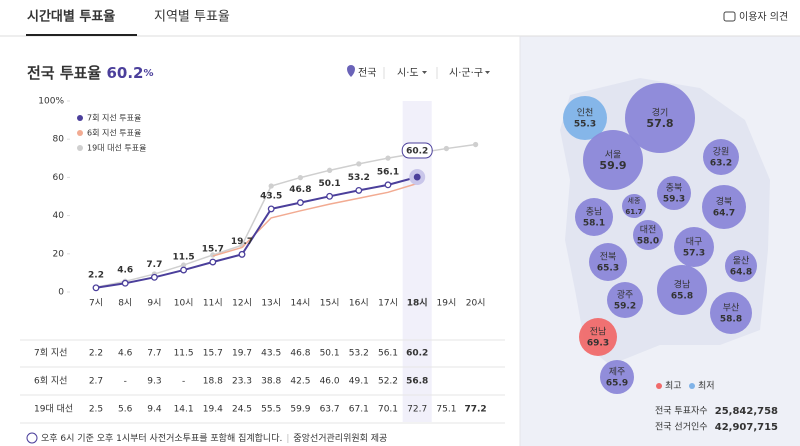  Describe the element at coordinates (660, 113) in the screenshot. I see `region-name: 경기` at that location.